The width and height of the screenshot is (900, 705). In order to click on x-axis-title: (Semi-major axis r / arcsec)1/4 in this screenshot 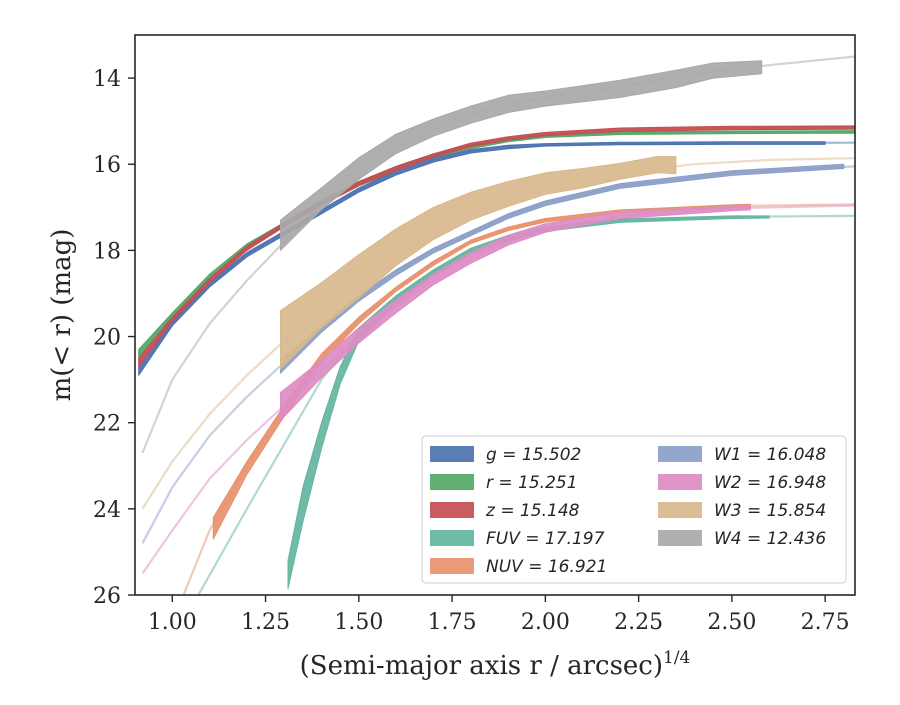, I will do `click(495, 664)`.